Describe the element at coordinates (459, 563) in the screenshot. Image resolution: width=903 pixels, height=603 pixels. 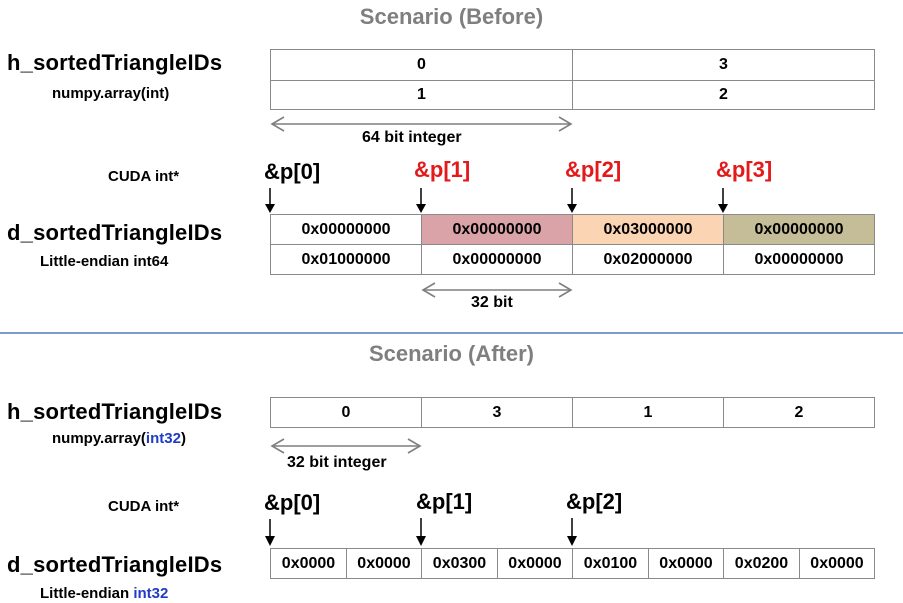
I see `device-after-cell-3: 0x0300` at that location.